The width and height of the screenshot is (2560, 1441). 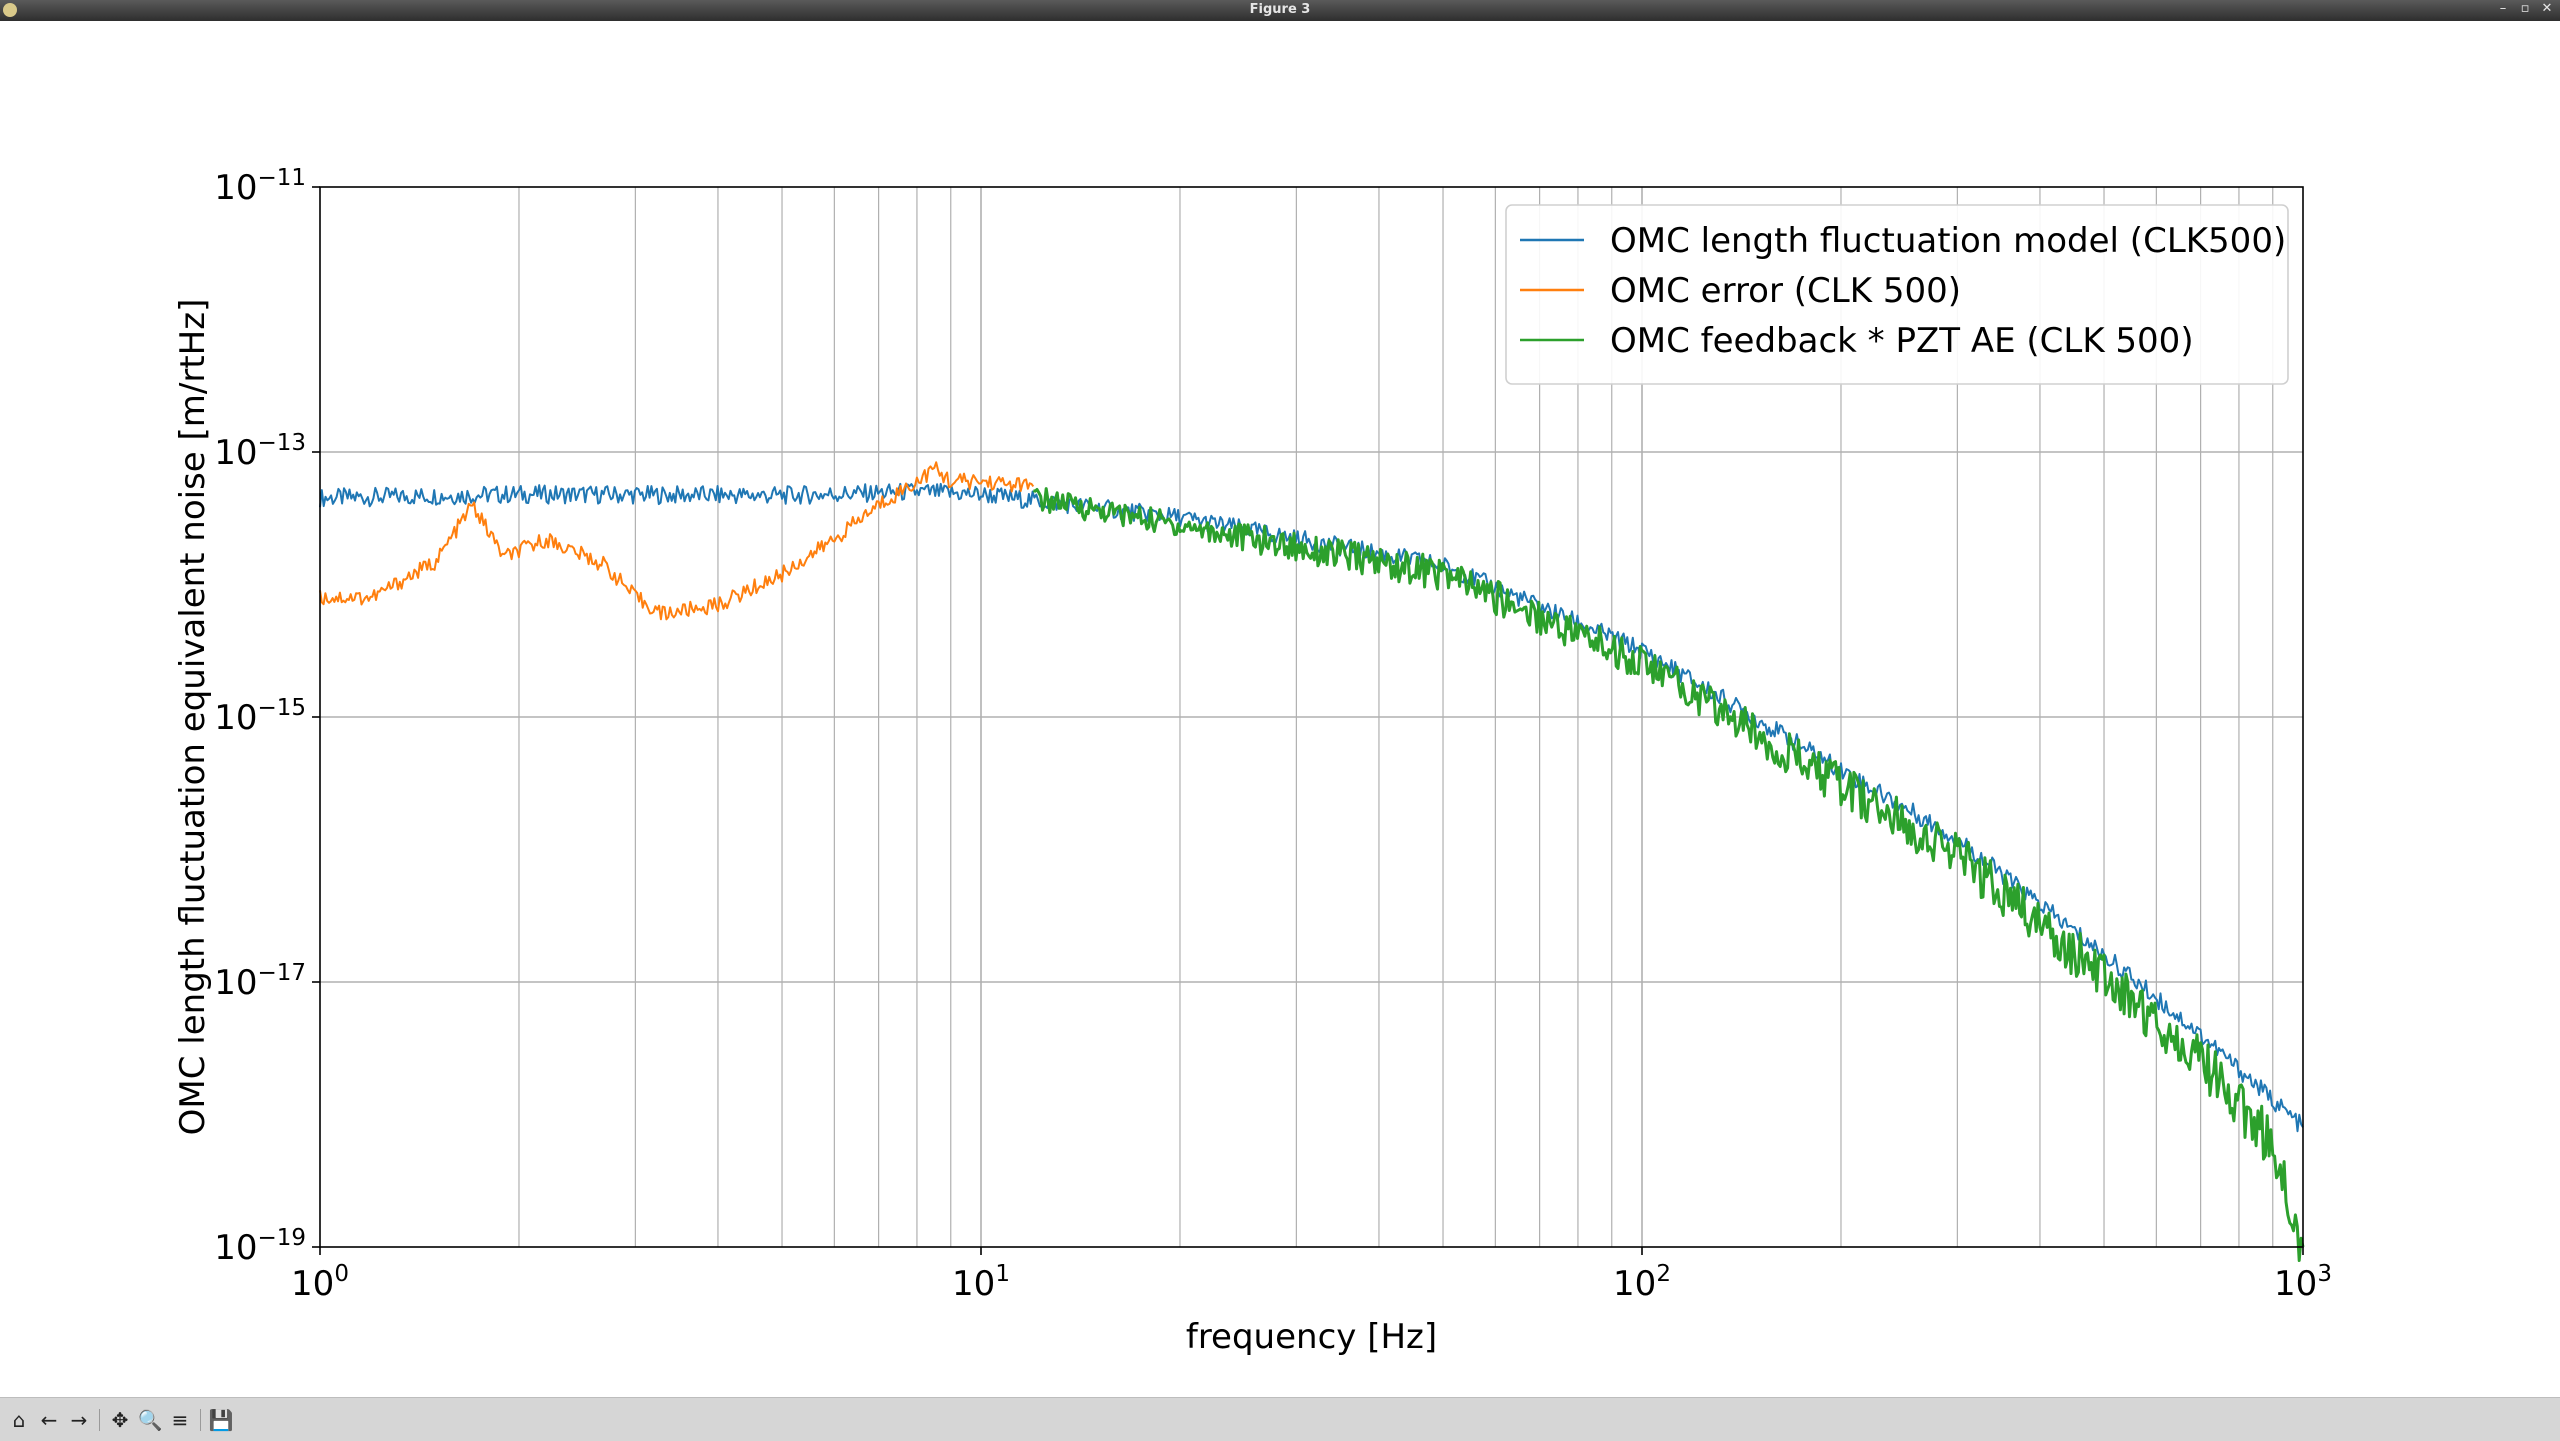 I want to click on legend-label: OMC feedback * PZT AE (CLK 500), so click(x=1902, y=341).